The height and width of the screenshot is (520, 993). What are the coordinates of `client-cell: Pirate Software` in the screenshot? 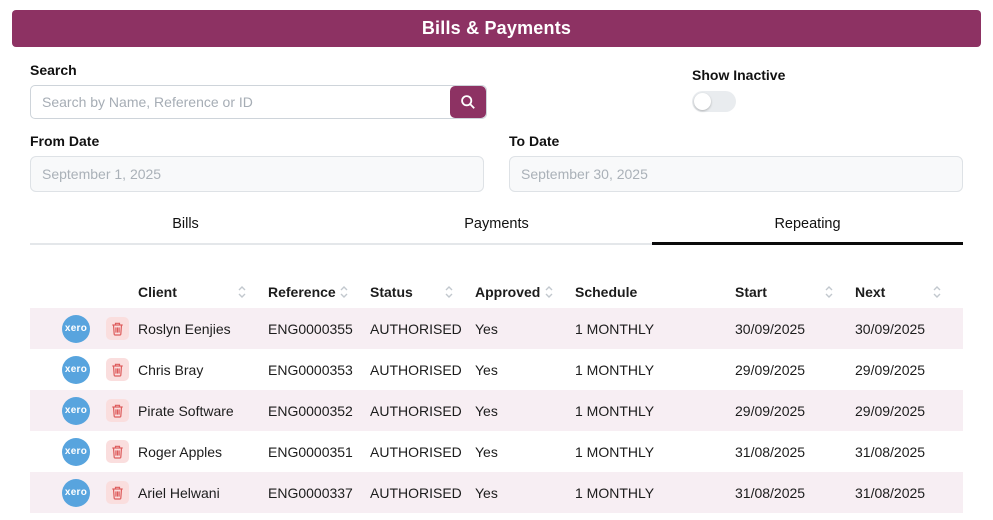 It's located at (186, 410).